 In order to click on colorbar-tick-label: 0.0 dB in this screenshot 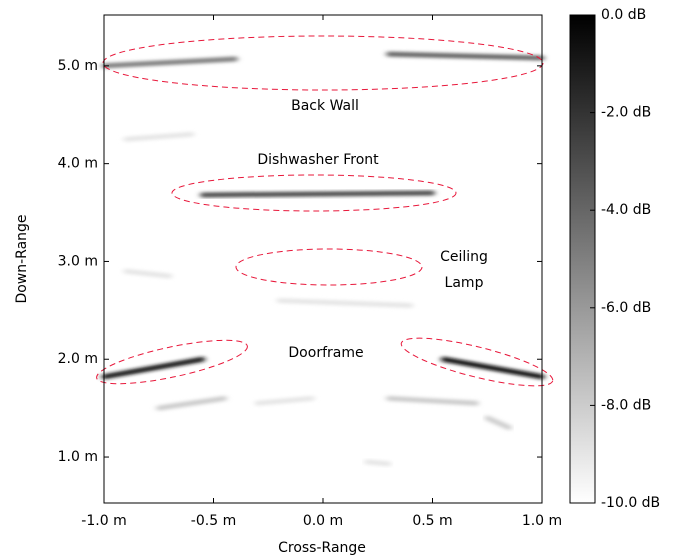, I will do `click(623, 15)`.